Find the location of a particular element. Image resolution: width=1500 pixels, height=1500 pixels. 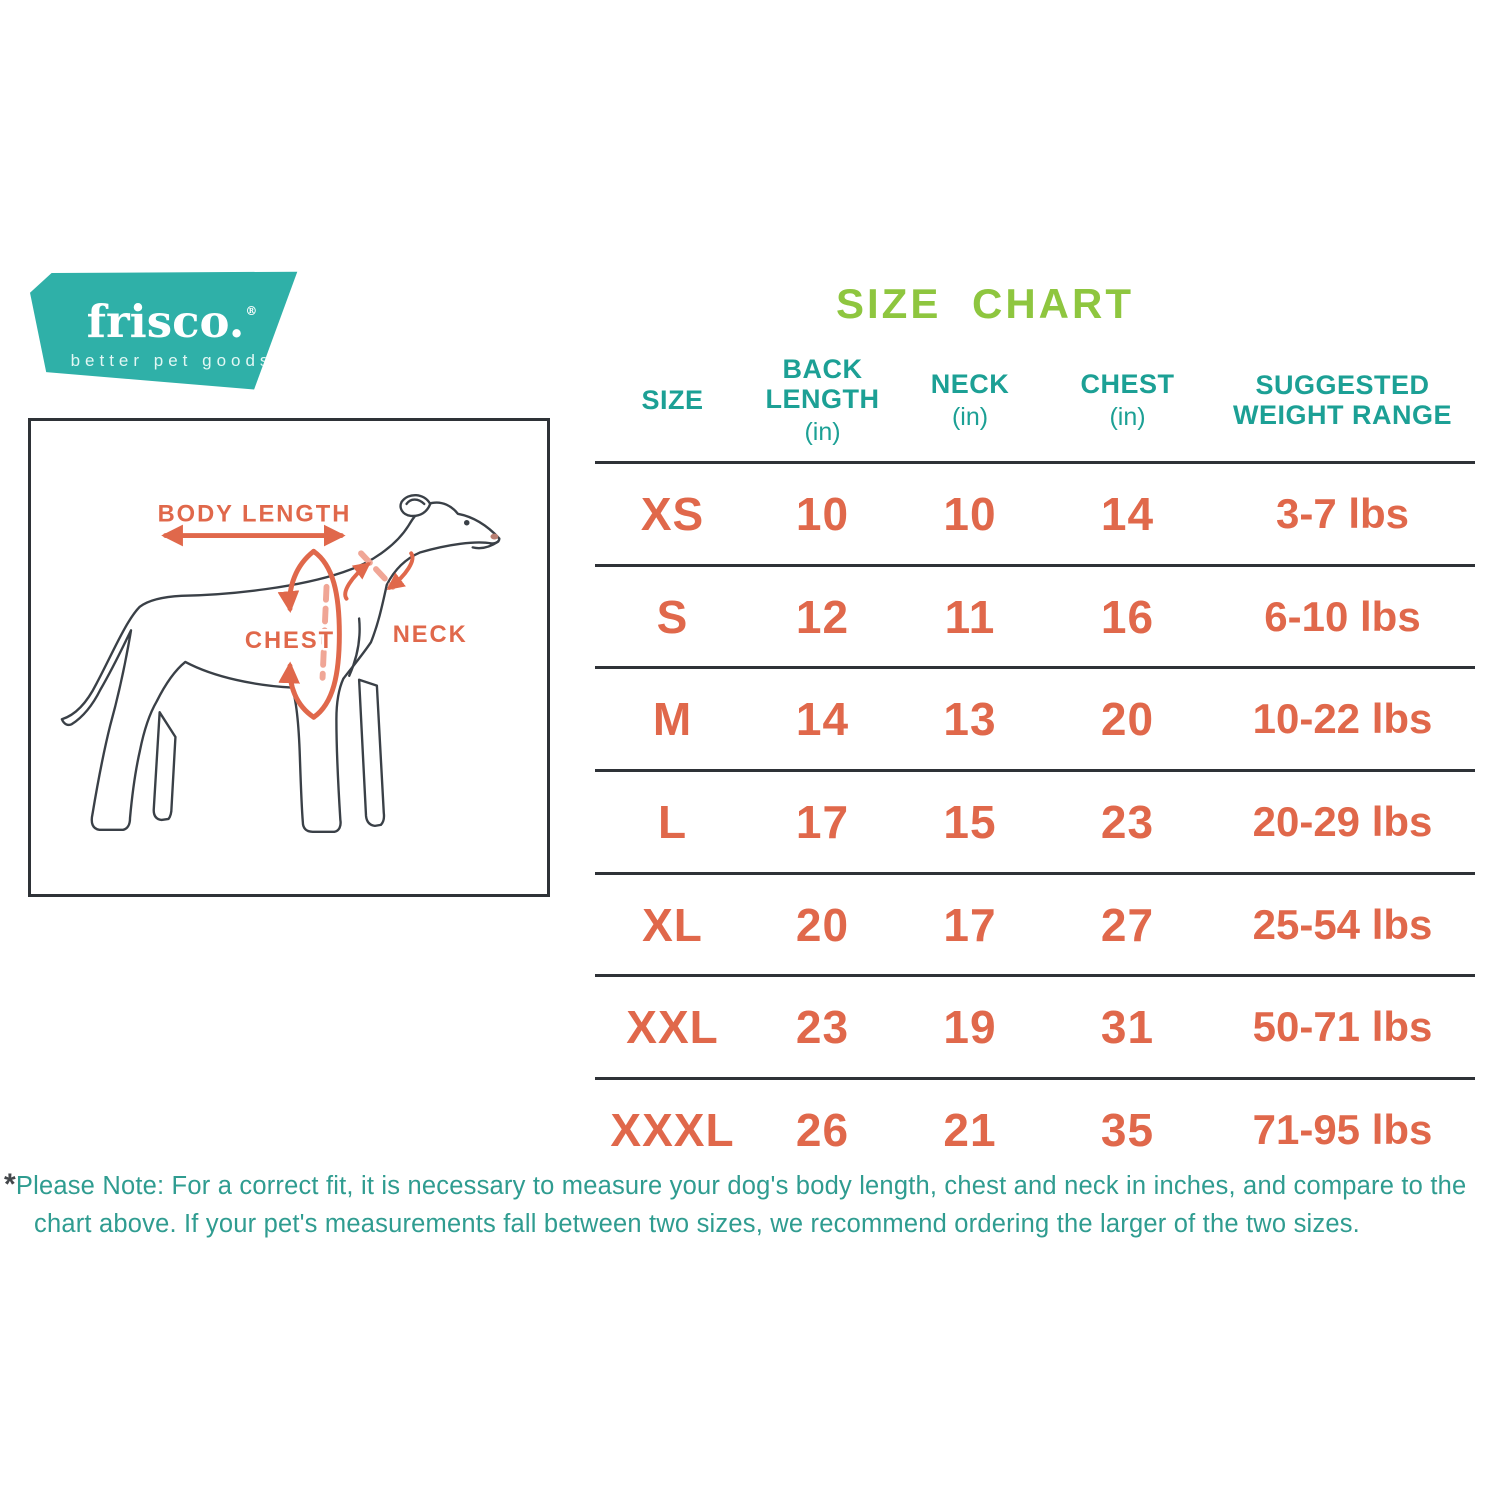

column-header-label: SIZE is located at coordinates (672, 400).